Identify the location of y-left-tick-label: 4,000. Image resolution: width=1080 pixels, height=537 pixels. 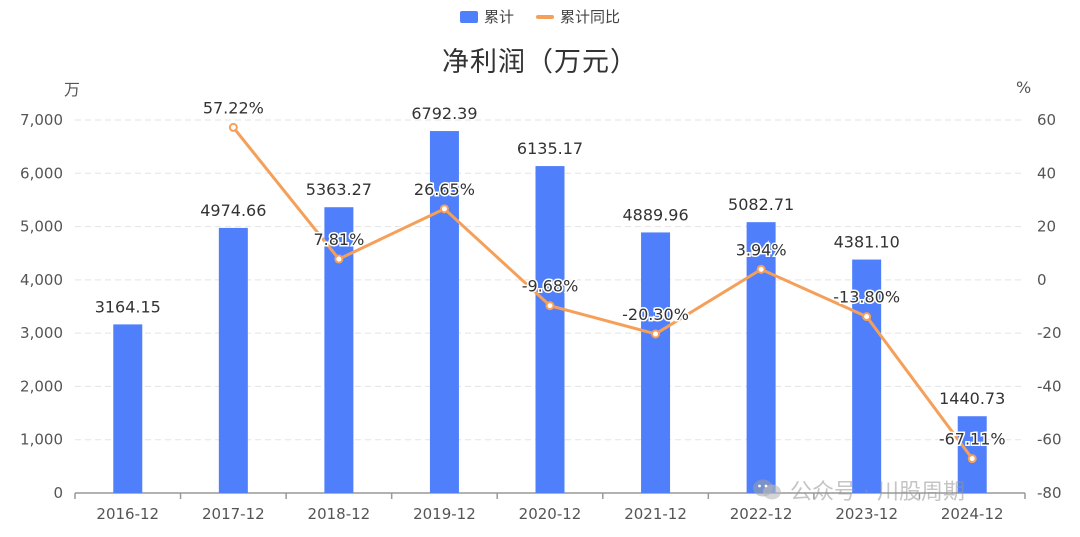
(41, 280).